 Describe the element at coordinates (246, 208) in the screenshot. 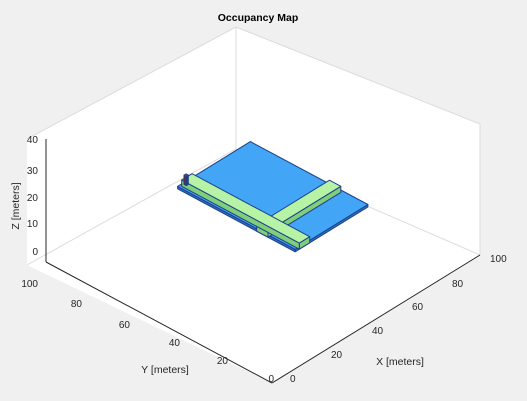

I see `road-b-top-face` at that location.